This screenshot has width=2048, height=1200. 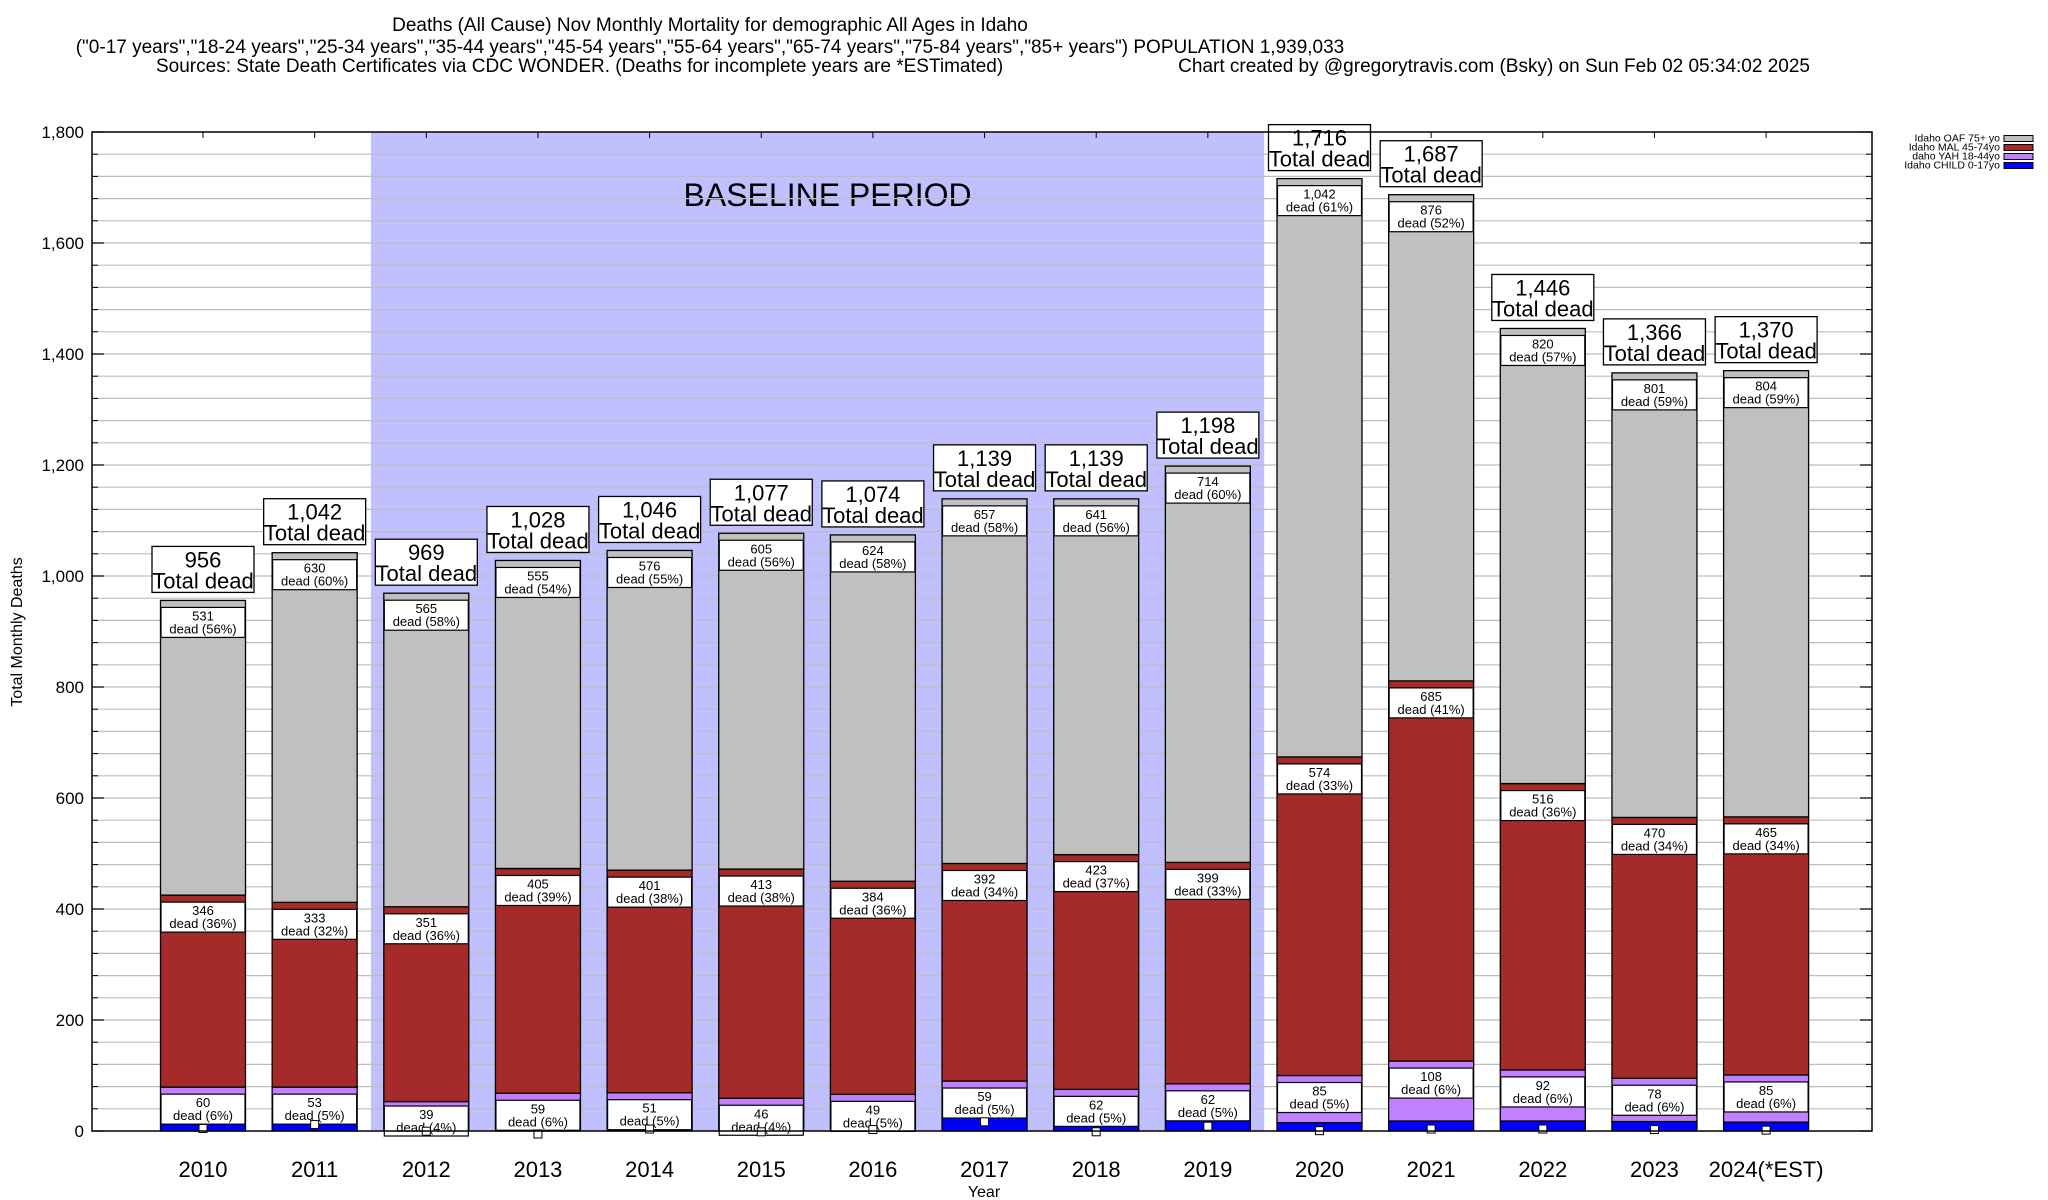 What do you see at coordinates (70, 798) in the screenshot?
I see `y-tick-label: 600` at bounding box center [70, 798].